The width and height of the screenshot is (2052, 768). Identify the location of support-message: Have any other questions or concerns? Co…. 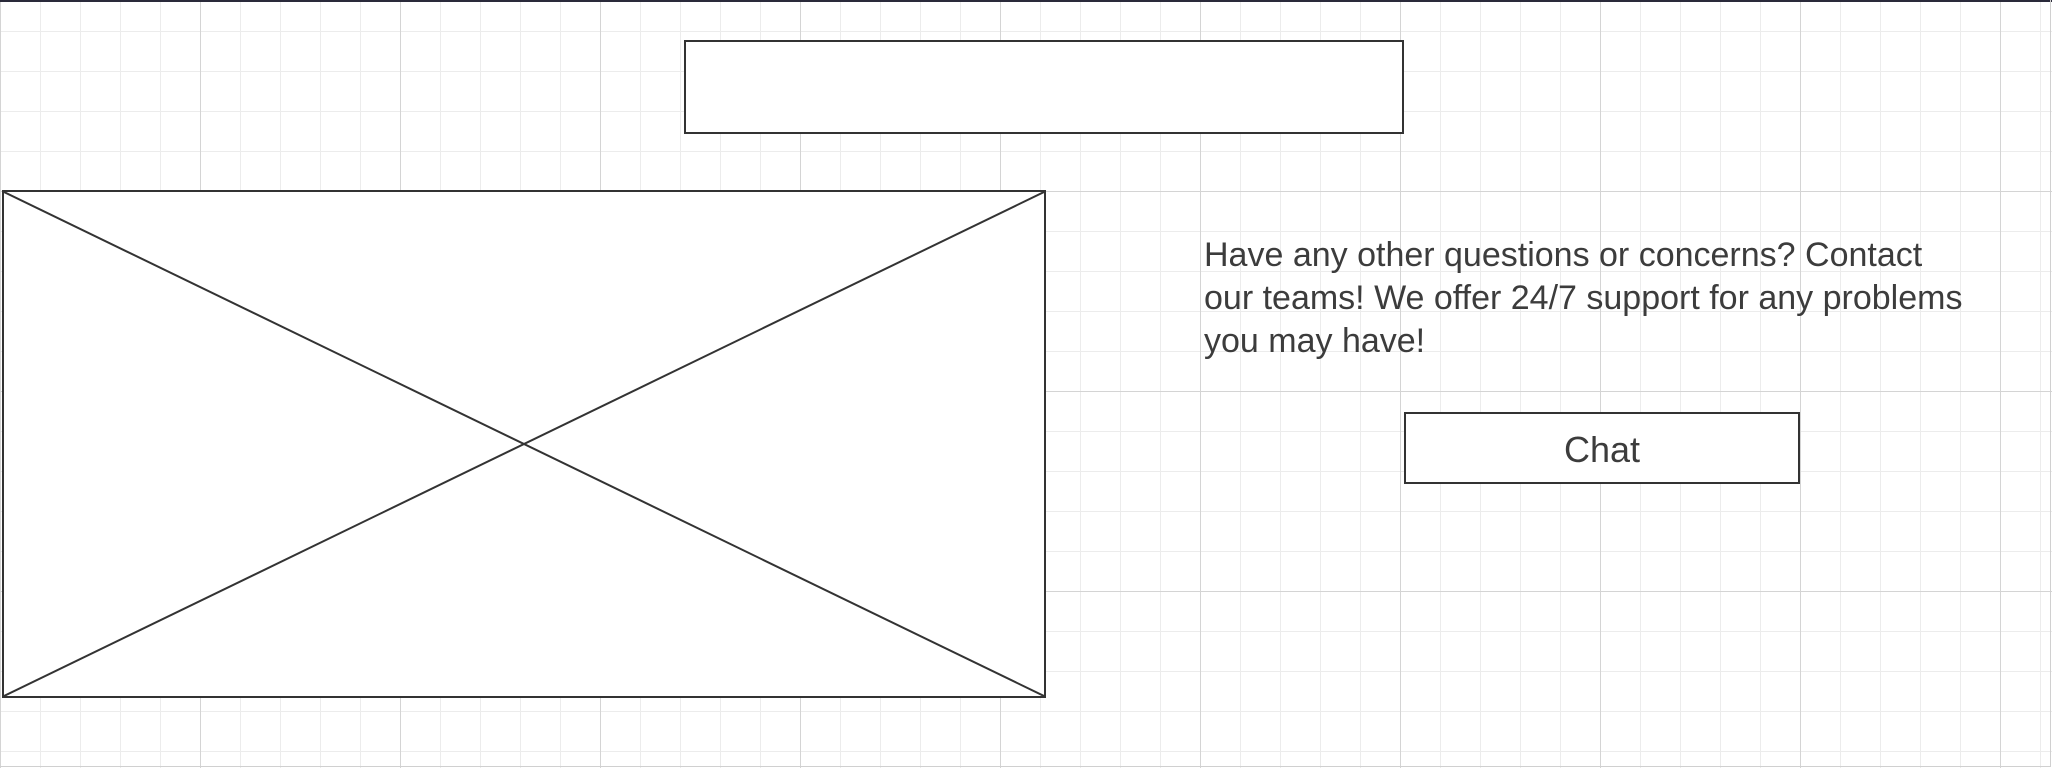
(1583, 298).